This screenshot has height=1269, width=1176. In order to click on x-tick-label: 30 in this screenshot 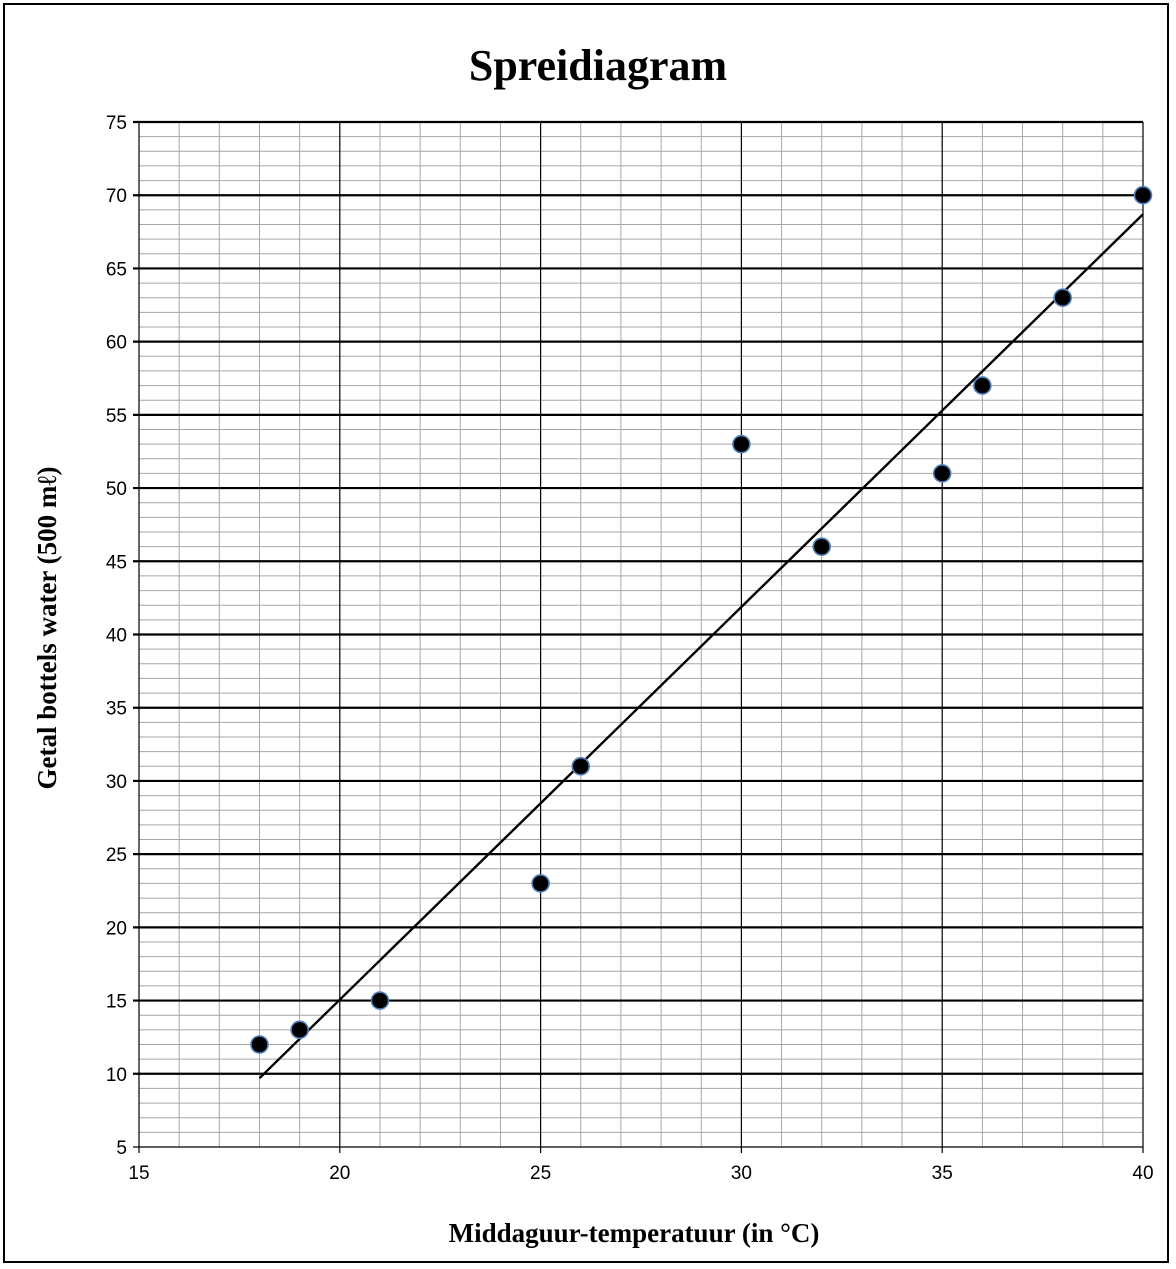, I will do `click(741, 1173)`.